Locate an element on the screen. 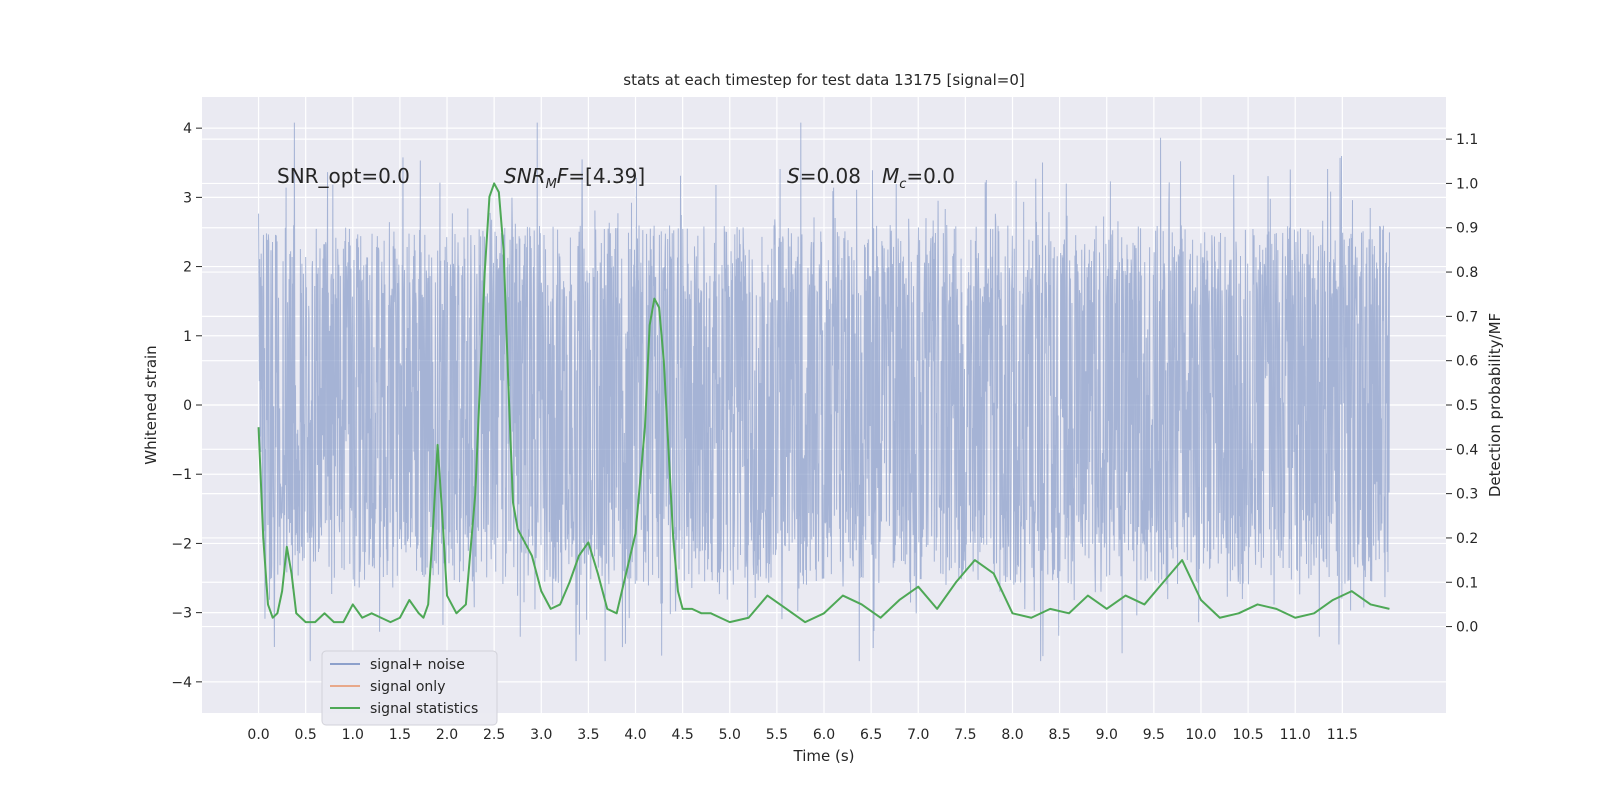  y-right-tick-label: 0.9 is located at coordinates (1467, 229).